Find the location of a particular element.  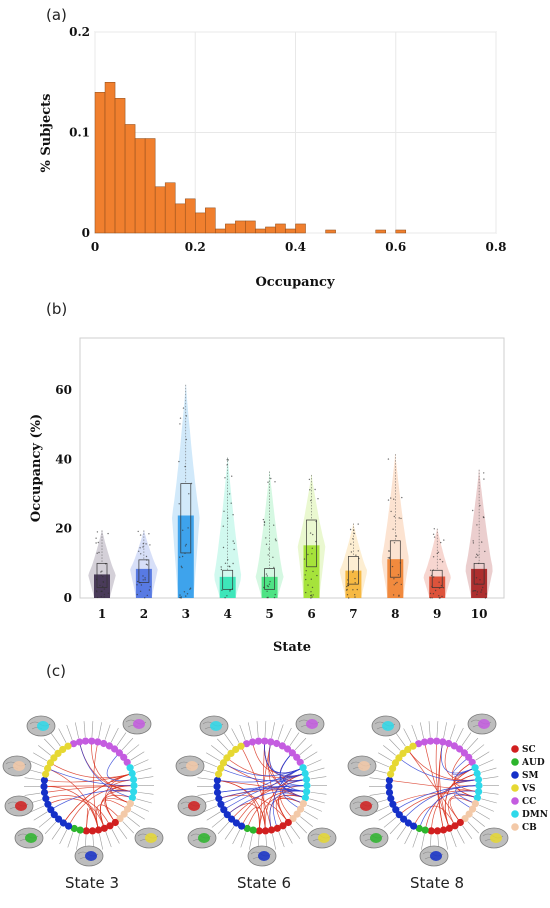

state-x-tick: 2 is located at coordinates (144, 614).